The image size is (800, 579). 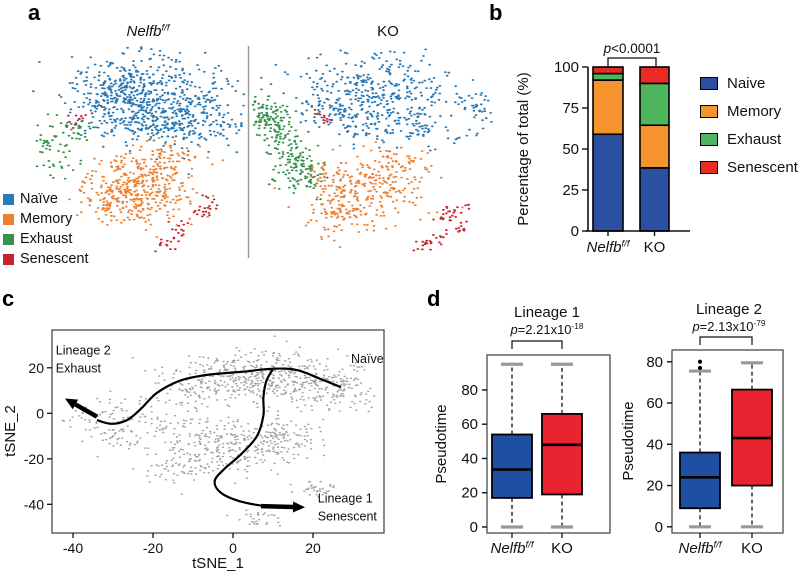 I want to click on svg-text: 75, so click(x=570, y=108).